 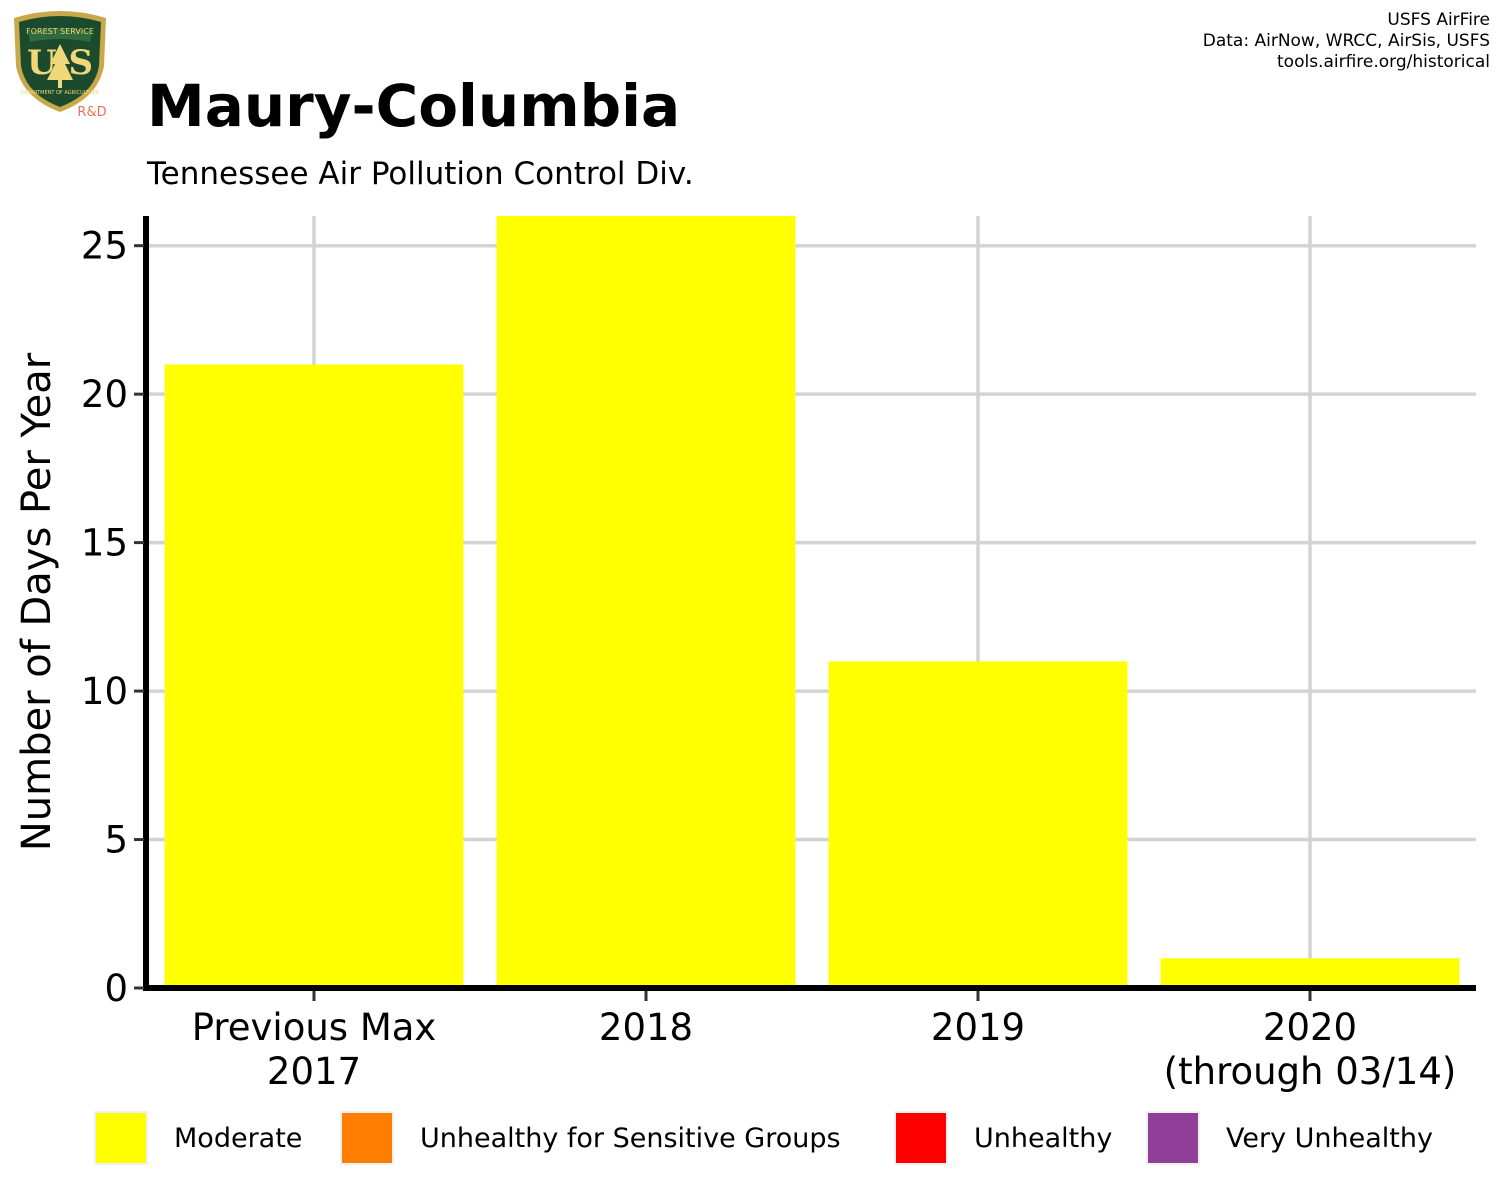 I want to click on y-tick-label: 10, so click(x=104, y=691).